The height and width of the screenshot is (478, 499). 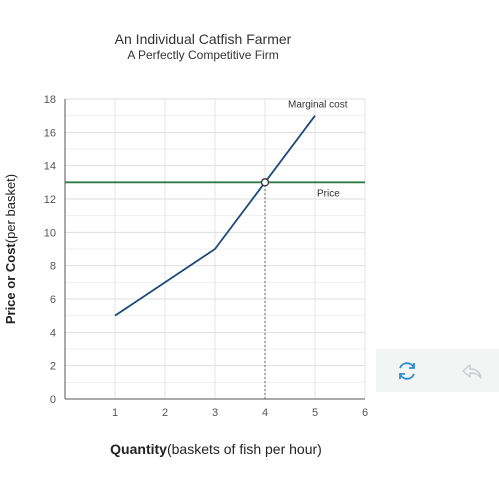 What do you see at coordinates (50, 167) in the screenshot?
I see `y-tick-label: 14` at bounding box center [50, 167].